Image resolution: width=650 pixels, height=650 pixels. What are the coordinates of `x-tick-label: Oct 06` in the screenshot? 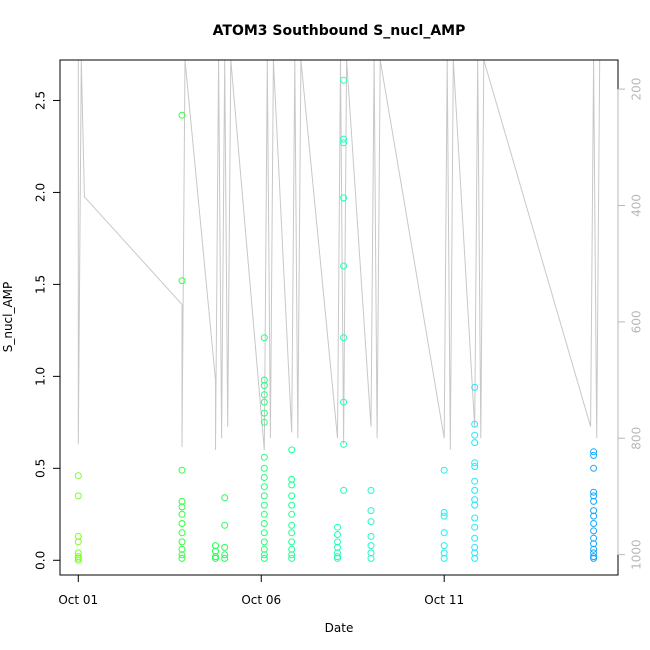 It's located at (261, 600).